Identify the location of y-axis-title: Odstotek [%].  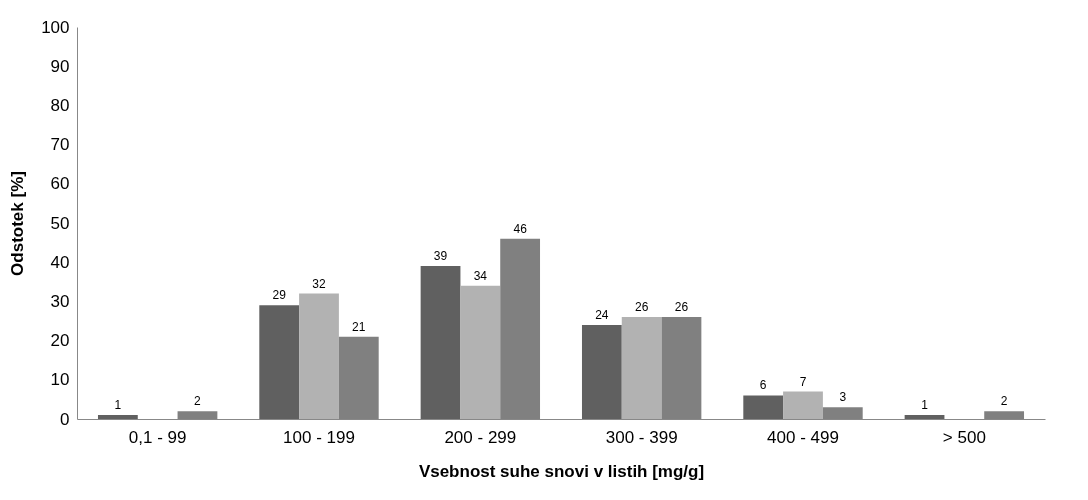
(18, 223).